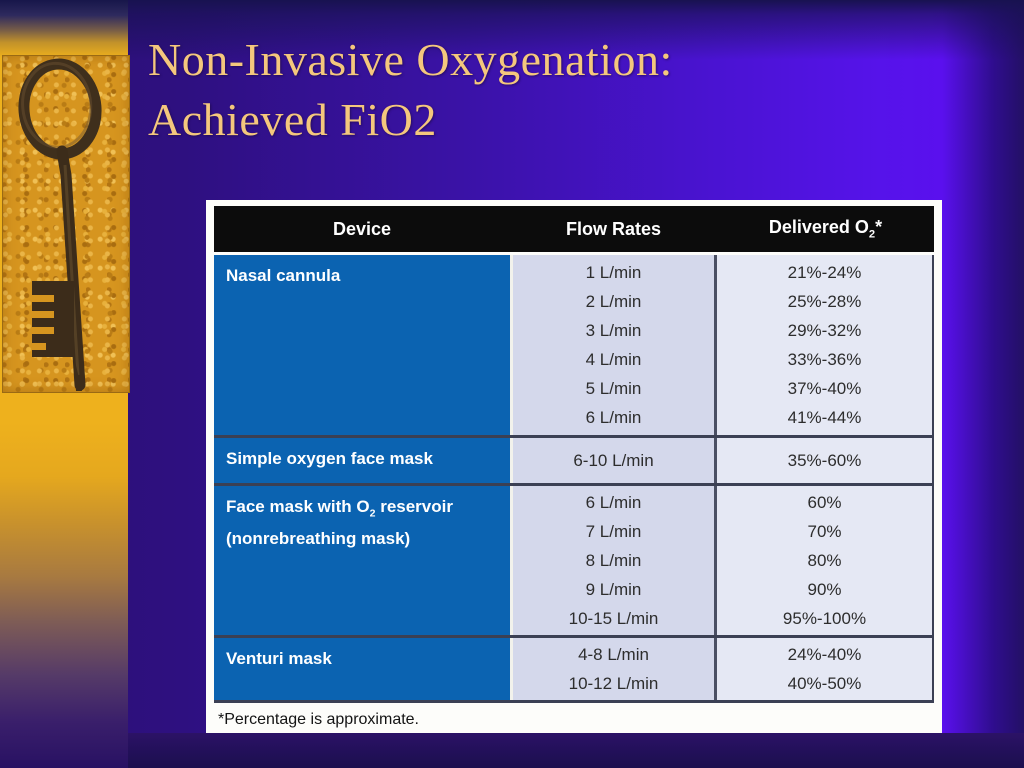 The image size is (1024, 768). I want to click on device-text: reservoir, so click(414, 506).